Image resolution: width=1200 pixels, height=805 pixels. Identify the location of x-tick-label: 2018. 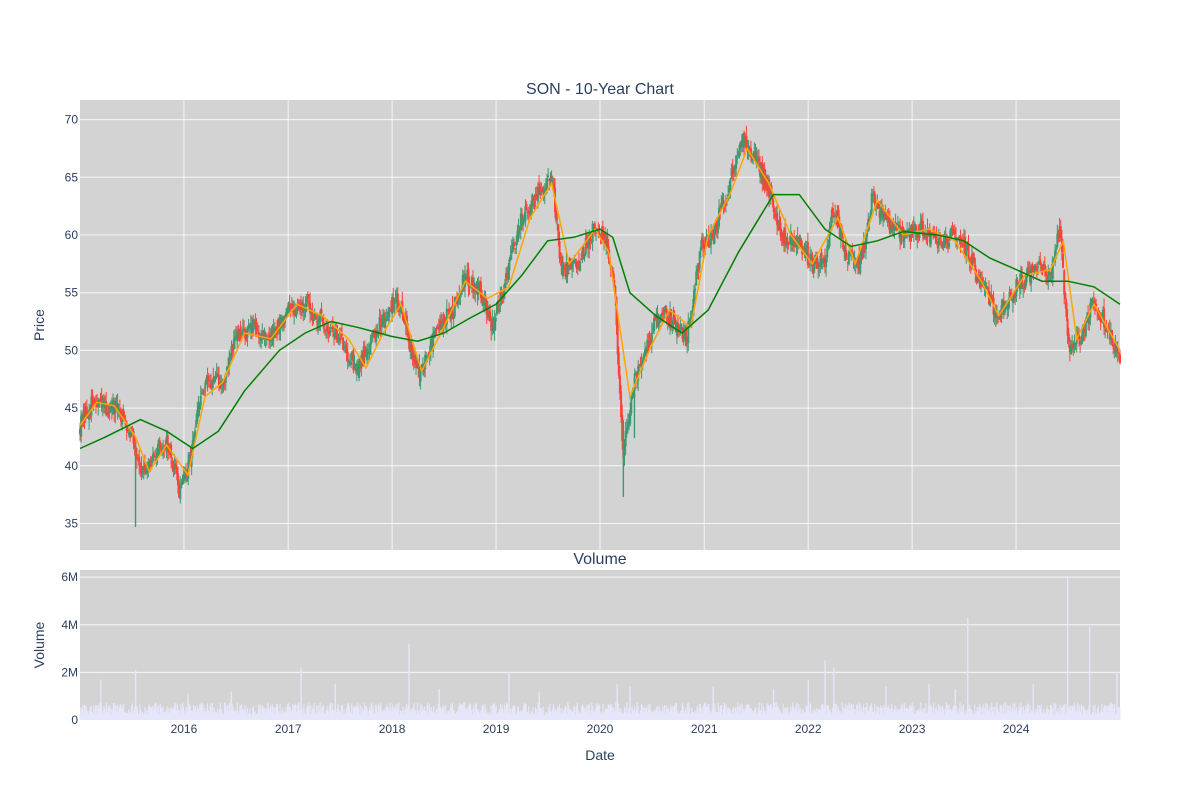
(392, 729).